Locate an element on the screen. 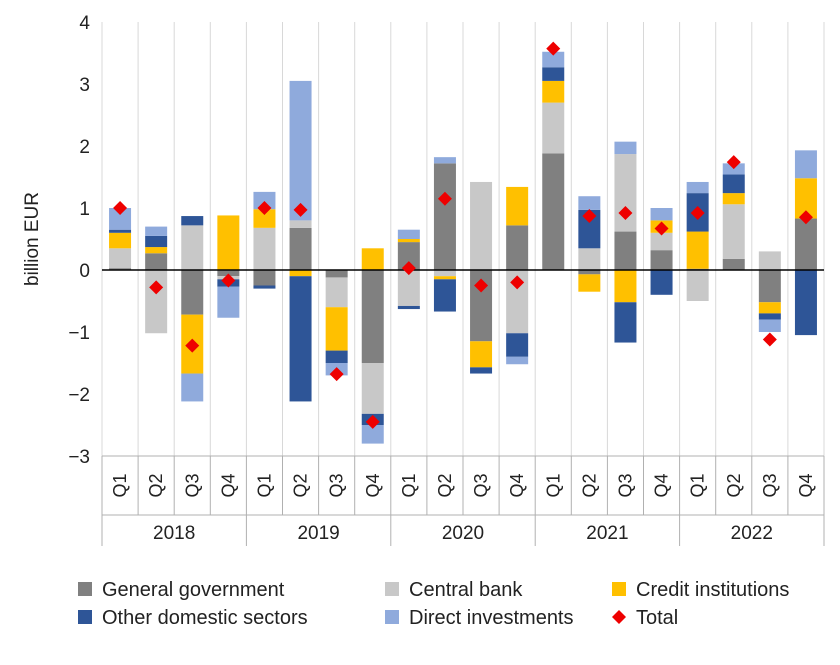  year-label: 2018 is located at coordinates (174, 533).